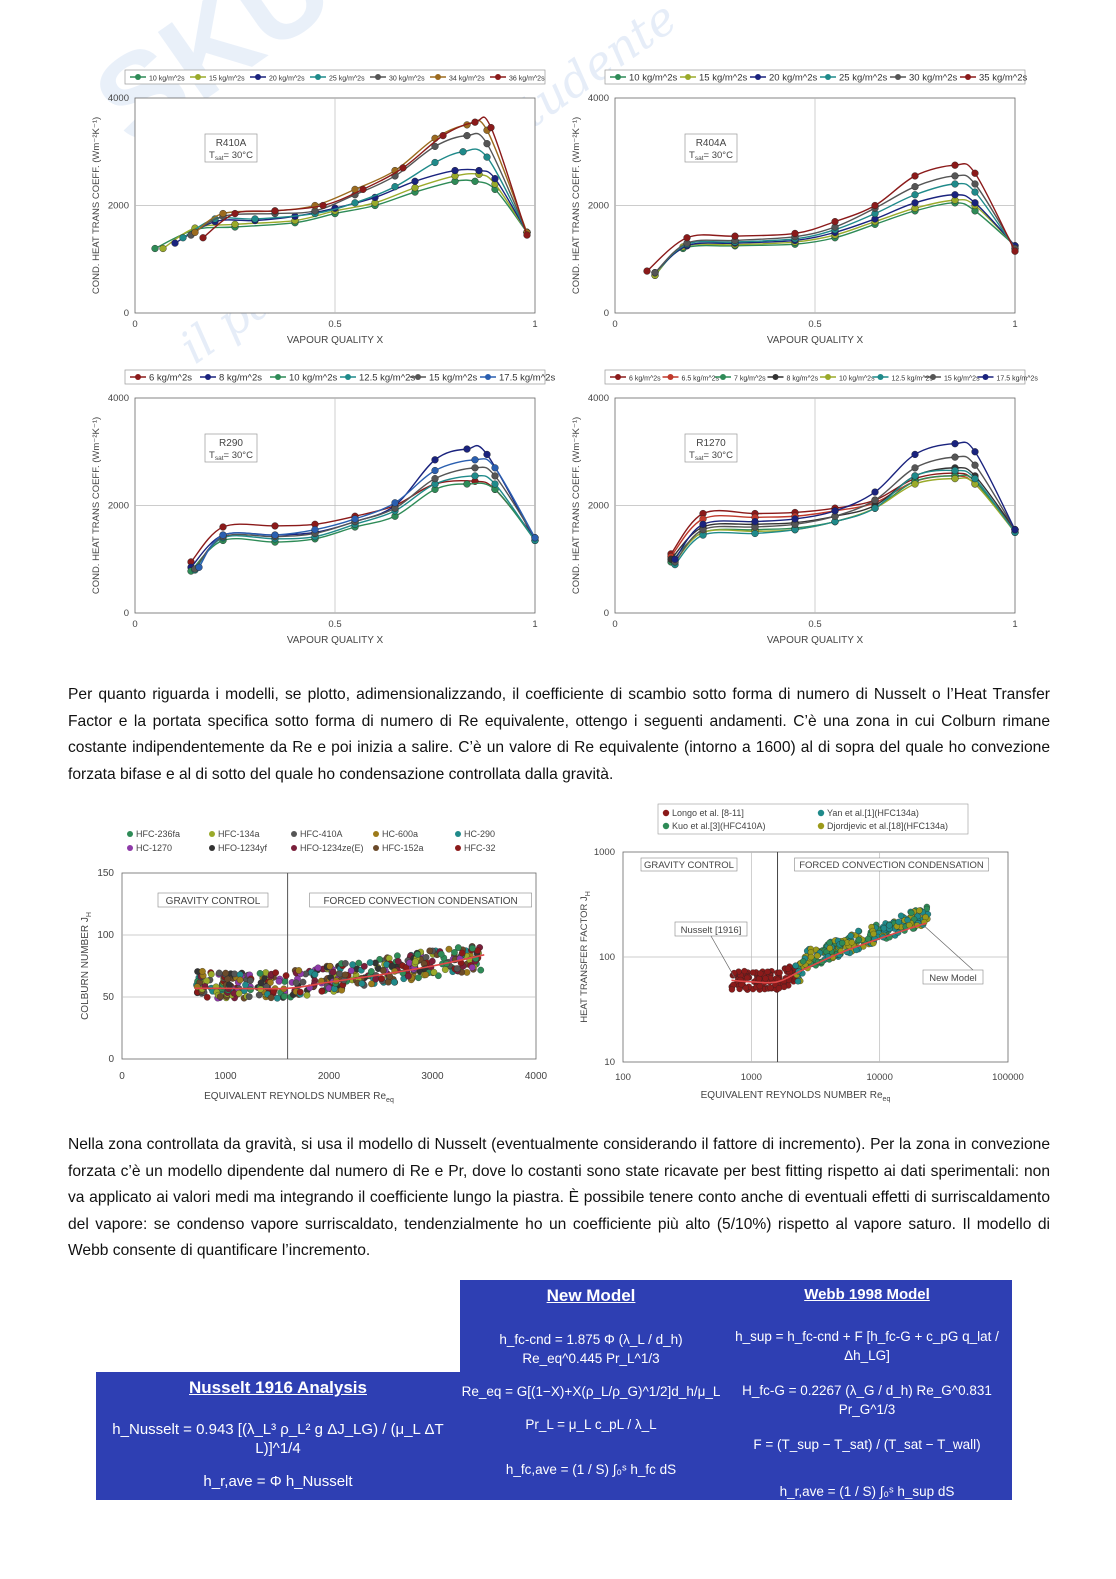  What do you see at coordinates (821, 826) in the screenshot?
I see `legend-marker` at bounding box center [821, 826].